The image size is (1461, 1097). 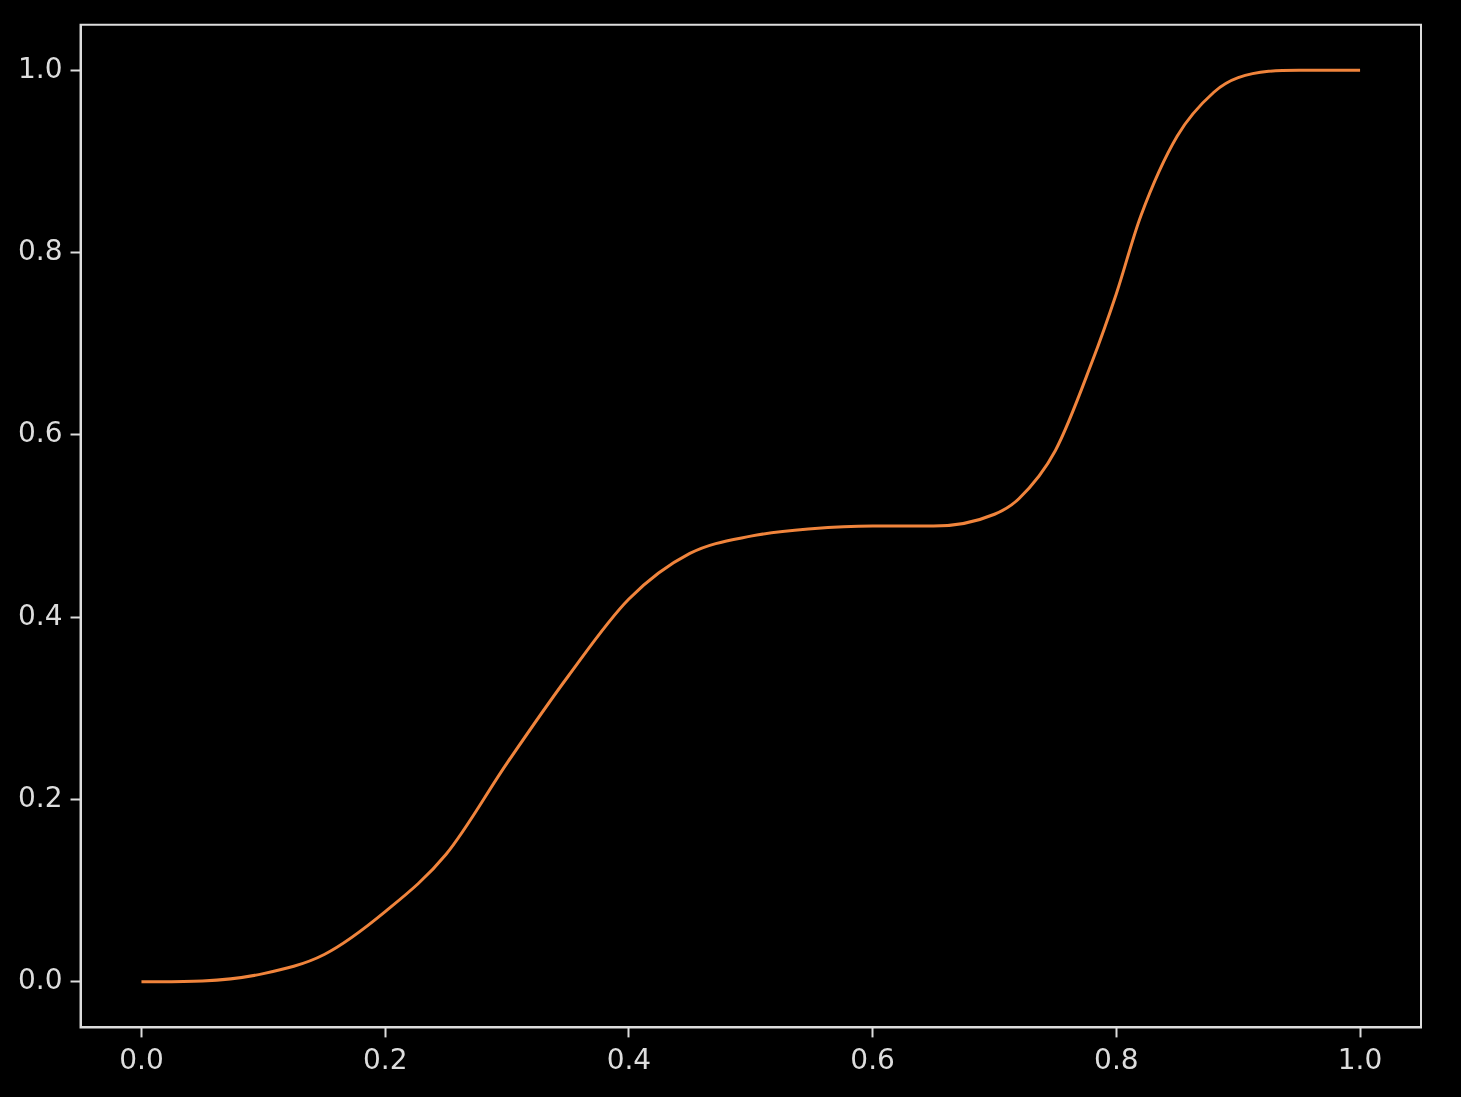 What do you see at coordinates (385, 1060) in the screenshot?
I see `x-tick-label: 0.2` at bounding box center [385, 1060].